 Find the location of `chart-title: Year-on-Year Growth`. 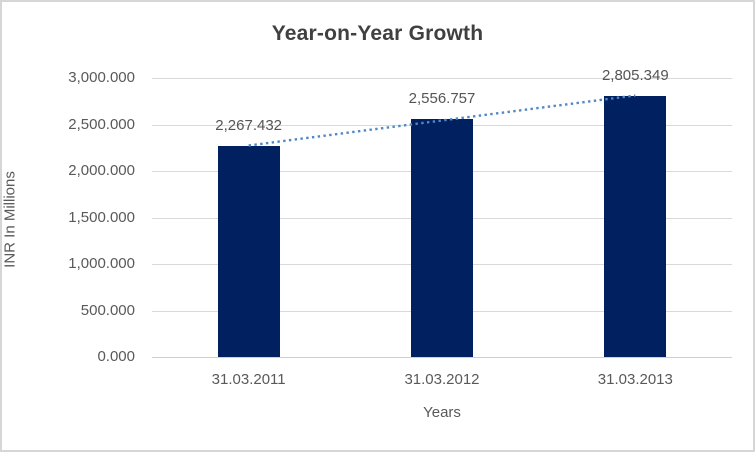

chart-title: Year-on-Year Growth is located at coordinates (377, 33).